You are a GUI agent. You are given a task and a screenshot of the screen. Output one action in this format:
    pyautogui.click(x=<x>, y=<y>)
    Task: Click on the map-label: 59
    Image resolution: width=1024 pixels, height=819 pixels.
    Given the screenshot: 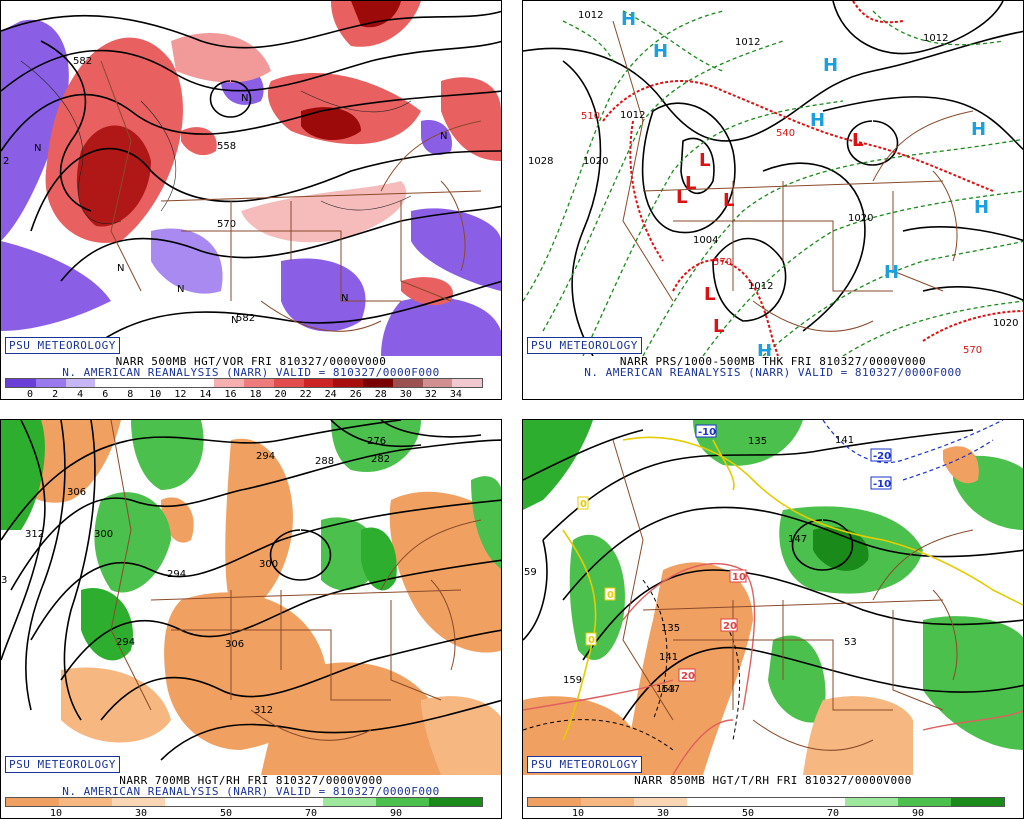 What is the action you would take?
    pyautogui.click(x=530, y=572)
    